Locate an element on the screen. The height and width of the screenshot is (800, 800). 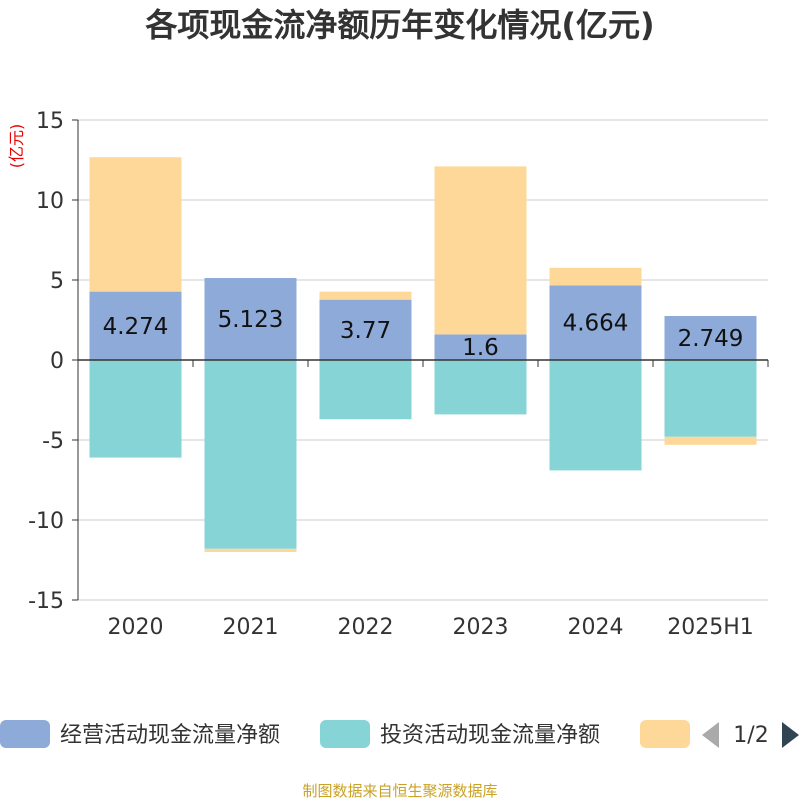
bar-series2-2024 is located at coordinates (595, 415).